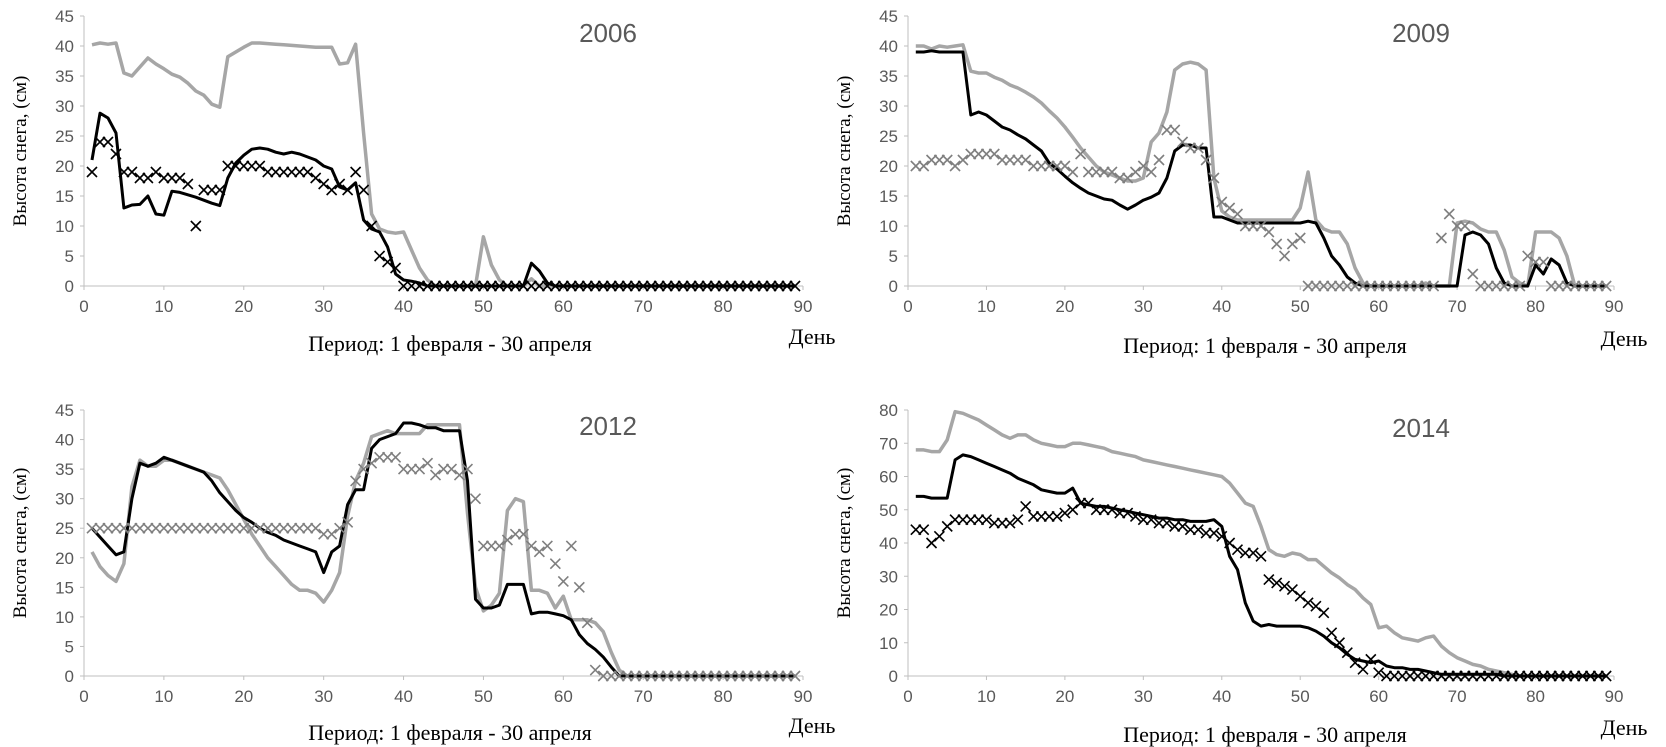 The image size is (1666, 747). What do you see at coordinates (64, 106) in the screenshot?
I see `y-tick-label: 30` at bounding box center [64, 106].